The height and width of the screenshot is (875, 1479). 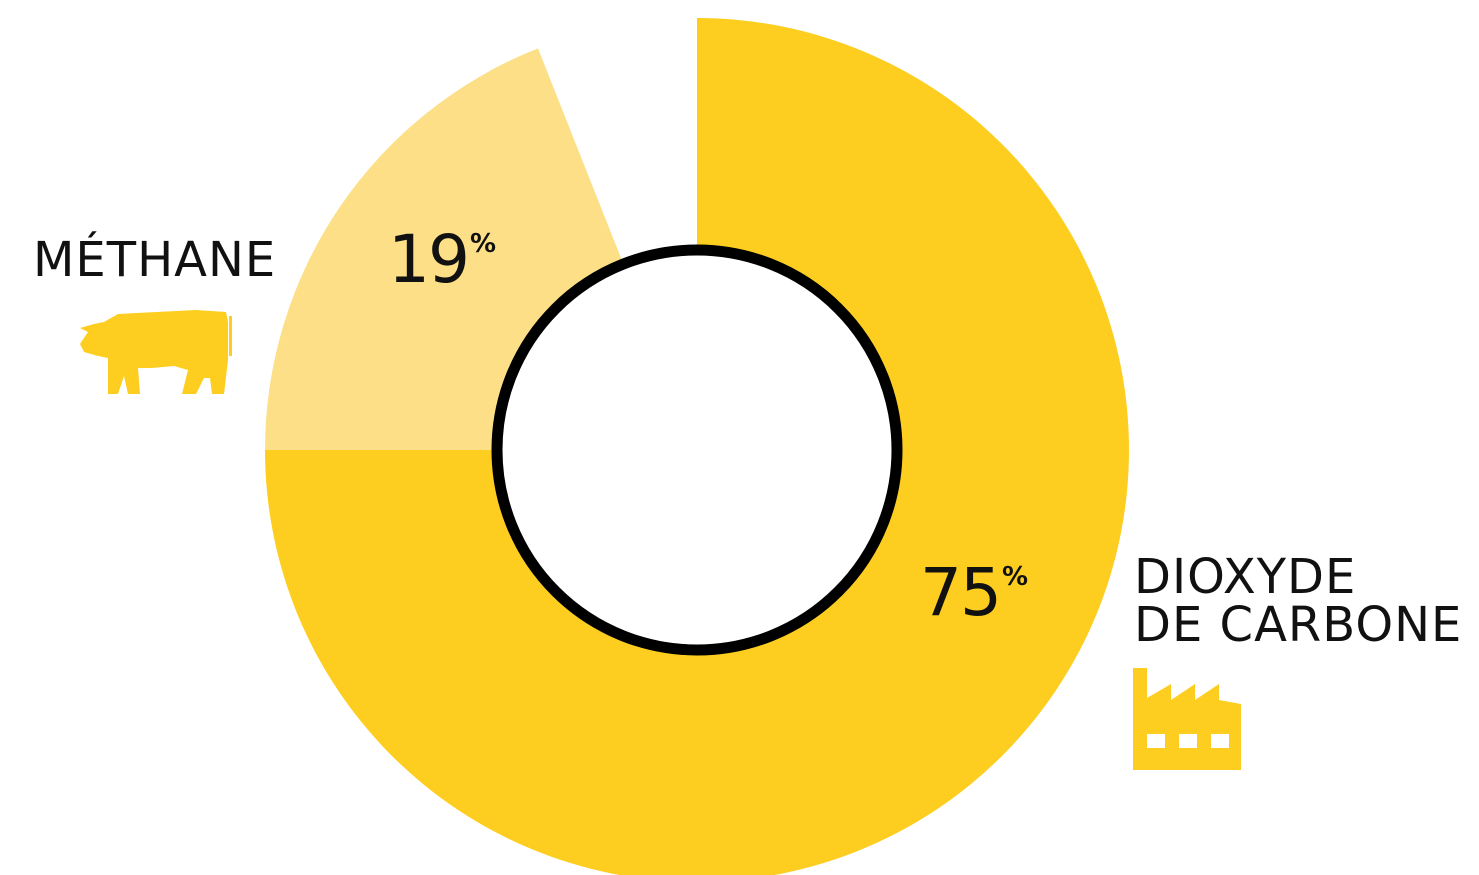 I want to click on legend-label-co2-line1: DIOXYDE, so click(x=1245, y=577).